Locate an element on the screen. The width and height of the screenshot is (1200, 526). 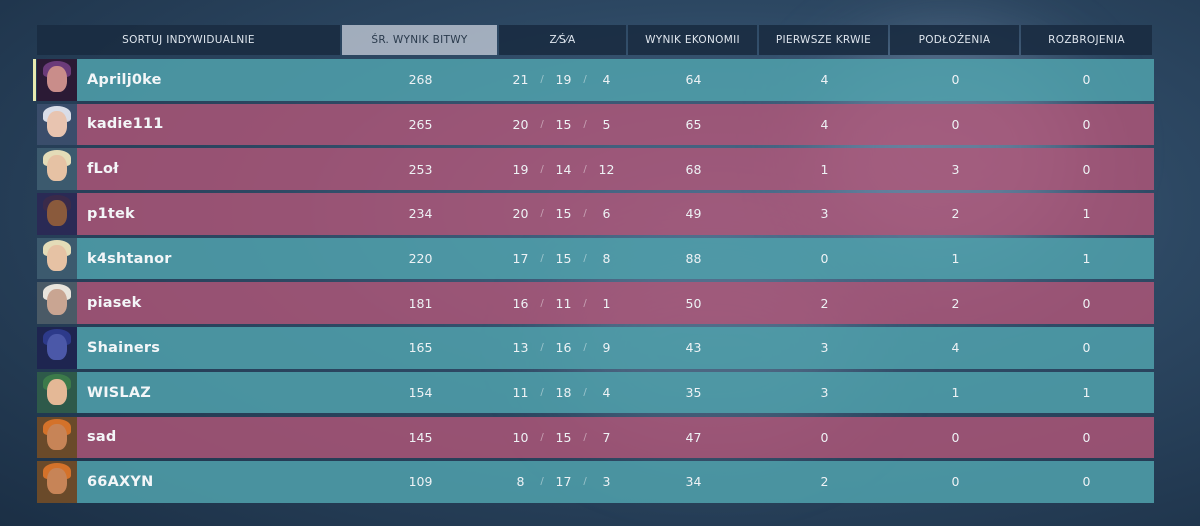
player-cell: kadie111 is located at coordinates (189, 124).